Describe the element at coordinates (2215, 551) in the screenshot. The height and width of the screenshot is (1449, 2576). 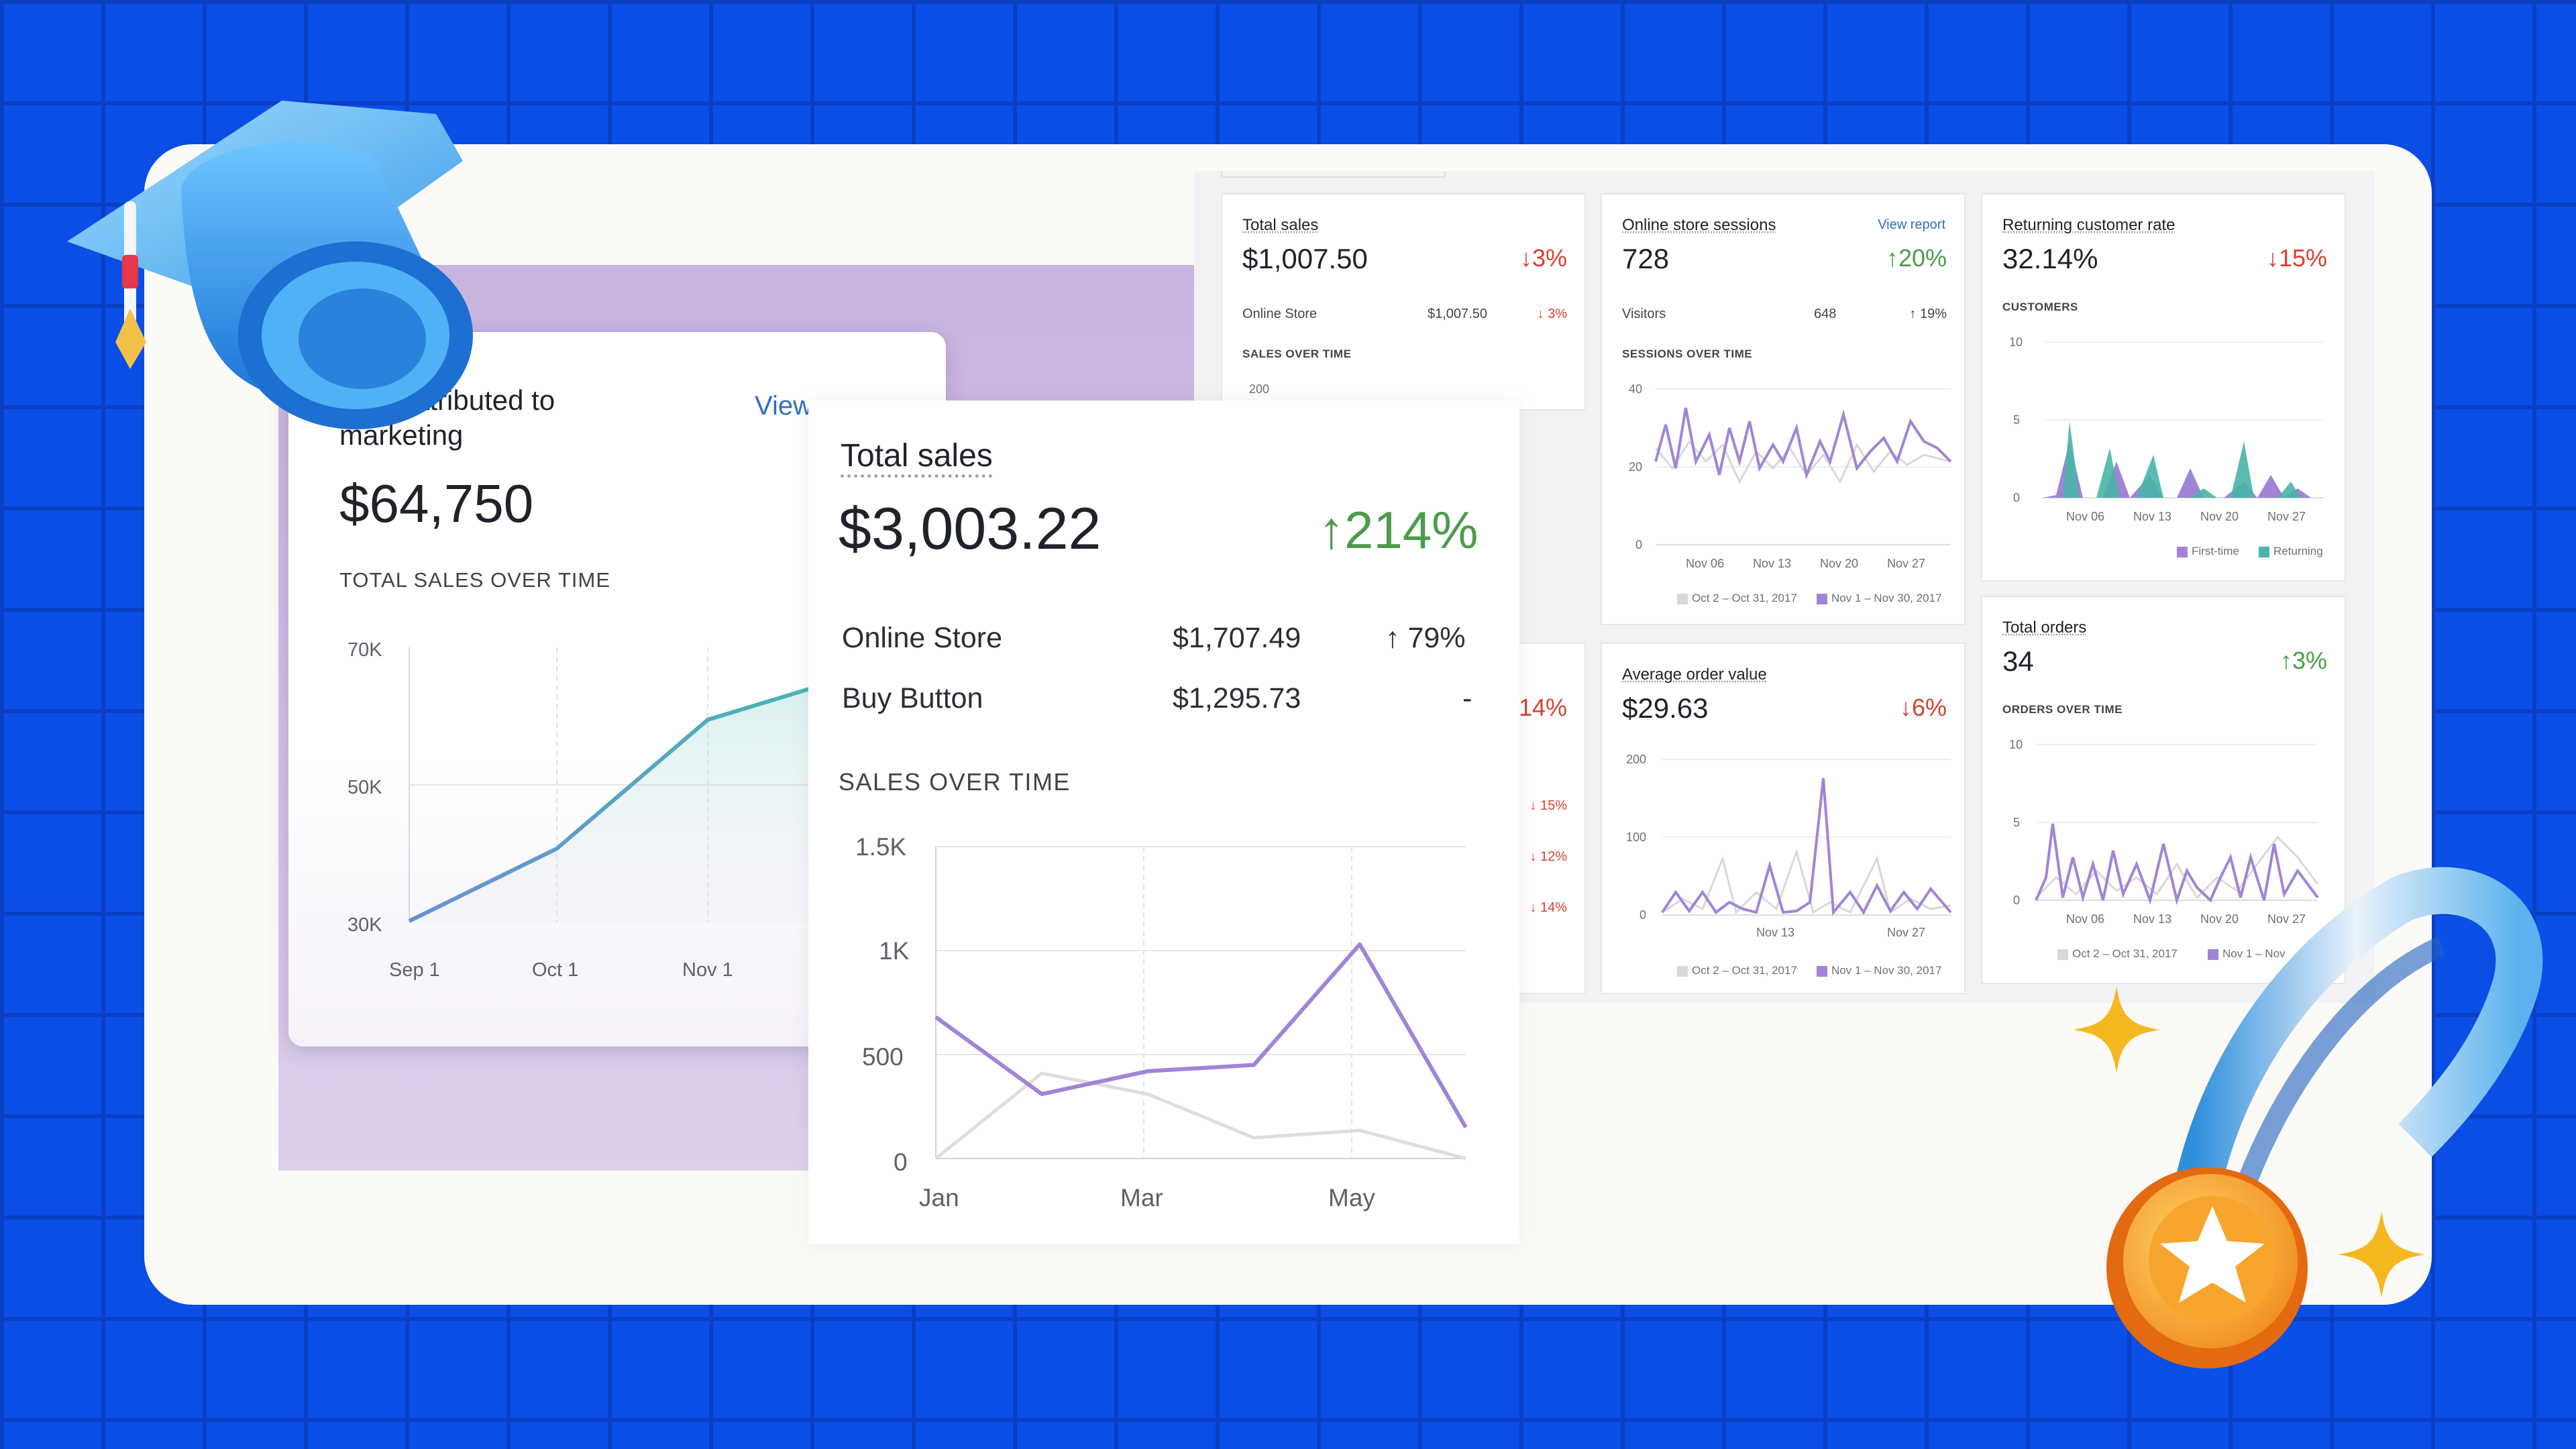
I see `legend-first-time: First-time` at that location.